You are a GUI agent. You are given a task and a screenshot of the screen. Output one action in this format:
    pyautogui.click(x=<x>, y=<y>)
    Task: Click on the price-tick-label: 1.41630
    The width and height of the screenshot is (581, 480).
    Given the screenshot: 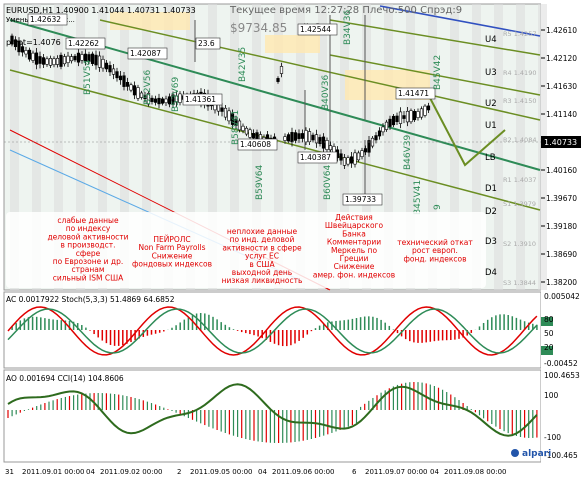 What is the action you would take?
    pyautogui.click(x=561, y=86)
    